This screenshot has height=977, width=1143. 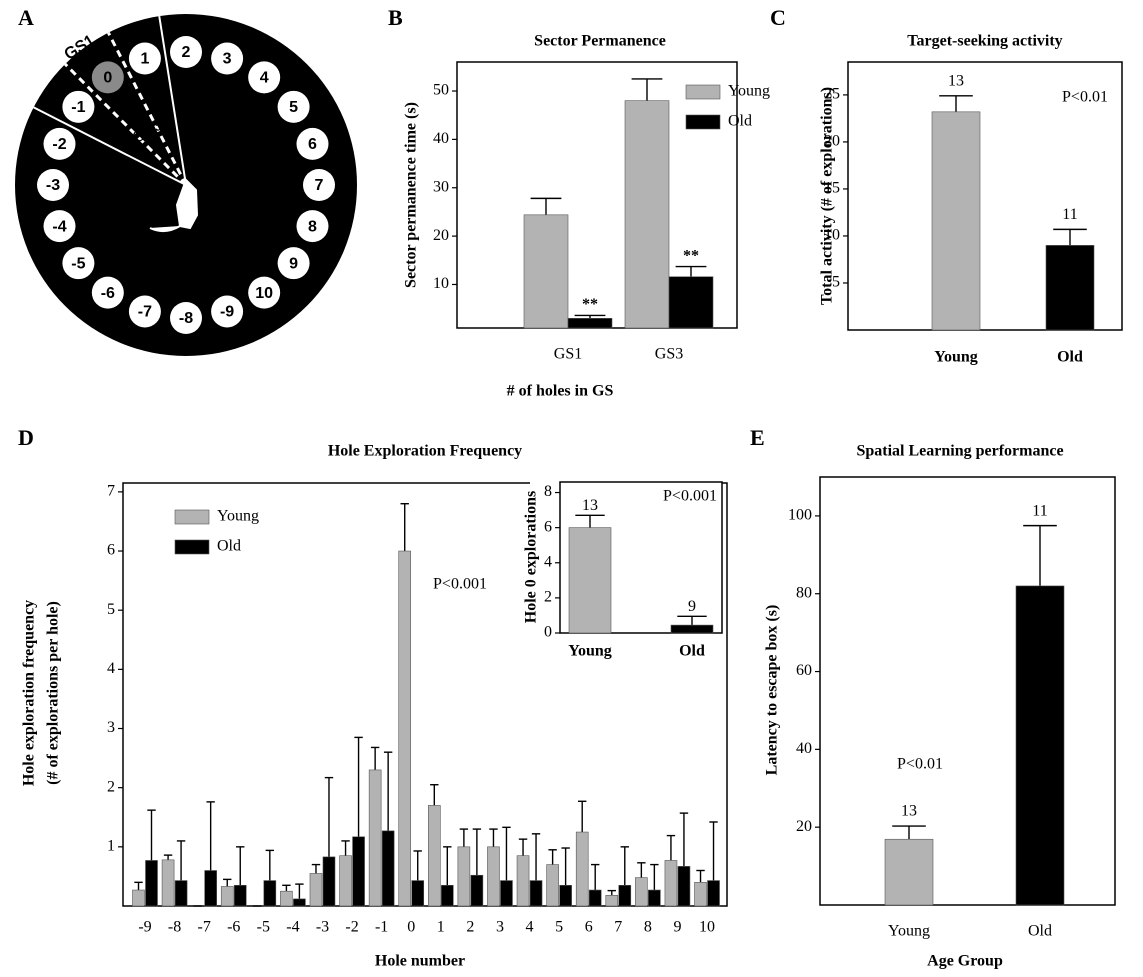 What do you see at coordinates (500, 927) in the screenshot?
I see `x-tick-label: 3` at bounding box center [500, 927].